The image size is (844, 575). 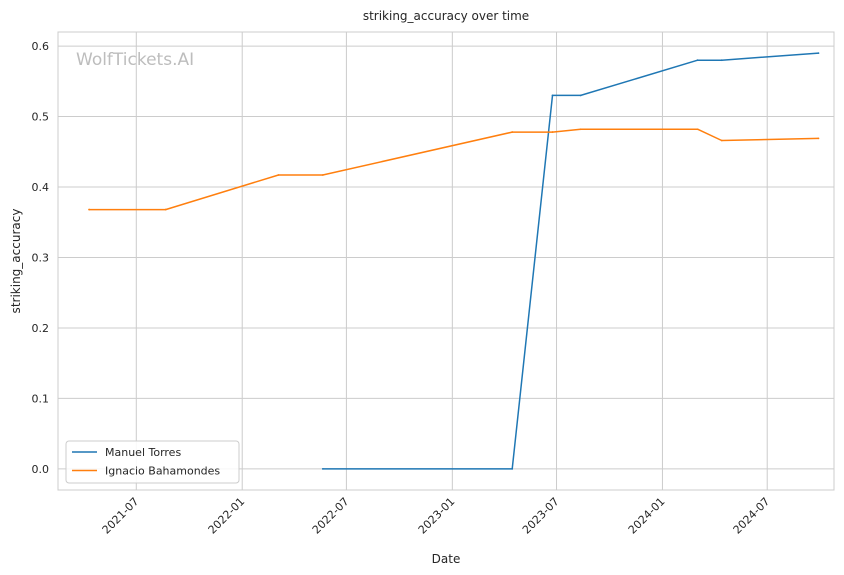 What do you see at coordinates (16, 261) in the screenshot?
I see `y-axis-title: striking_accuracy` at bounding box center [16, 261].